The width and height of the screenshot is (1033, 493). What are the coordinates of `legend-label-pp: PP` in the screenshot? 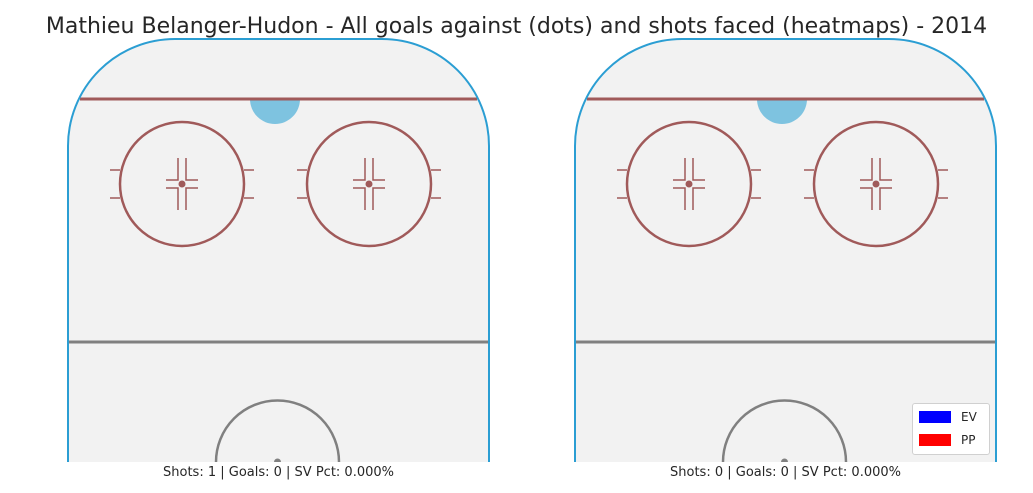 It's located at (968, 440).